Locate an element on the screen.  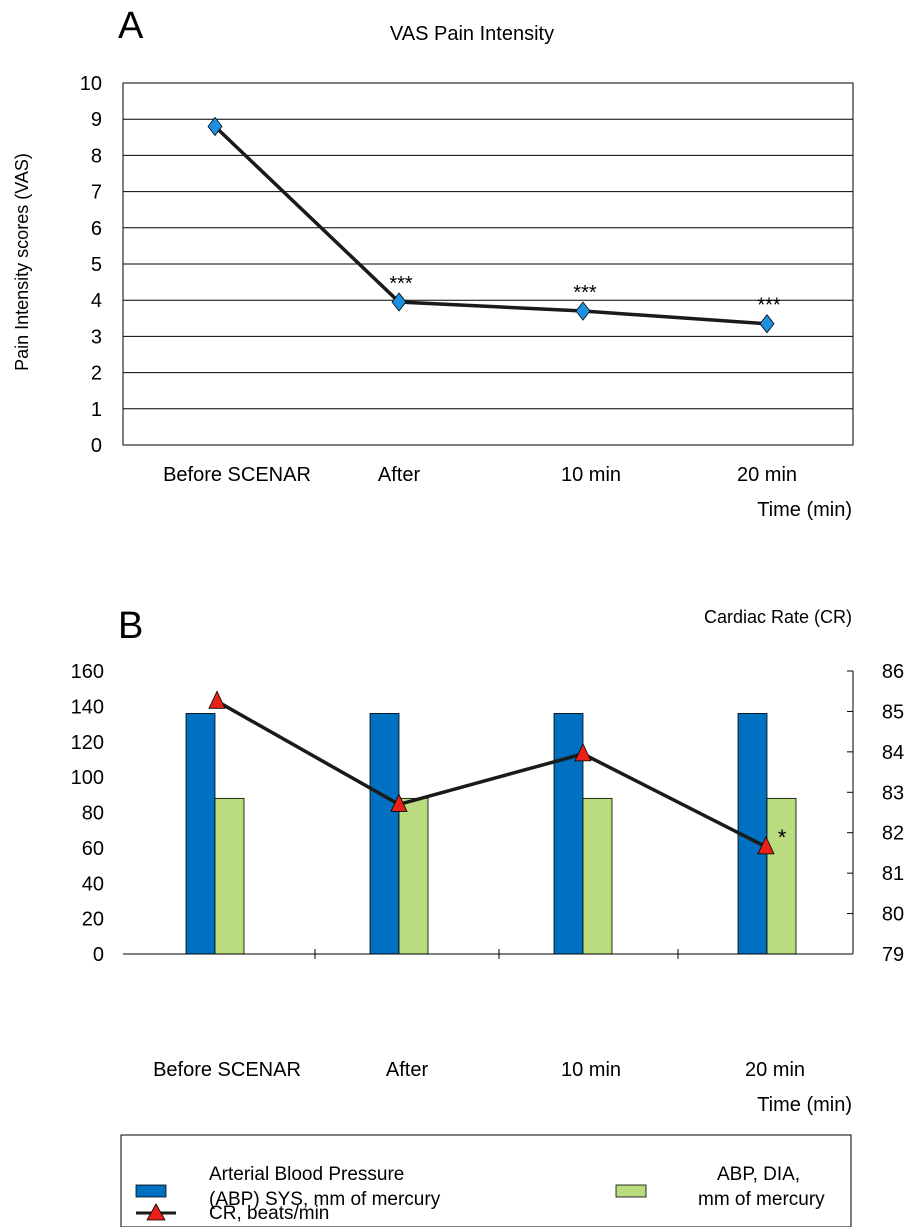
panel-a-data-points is located at coordinates (491, 225).